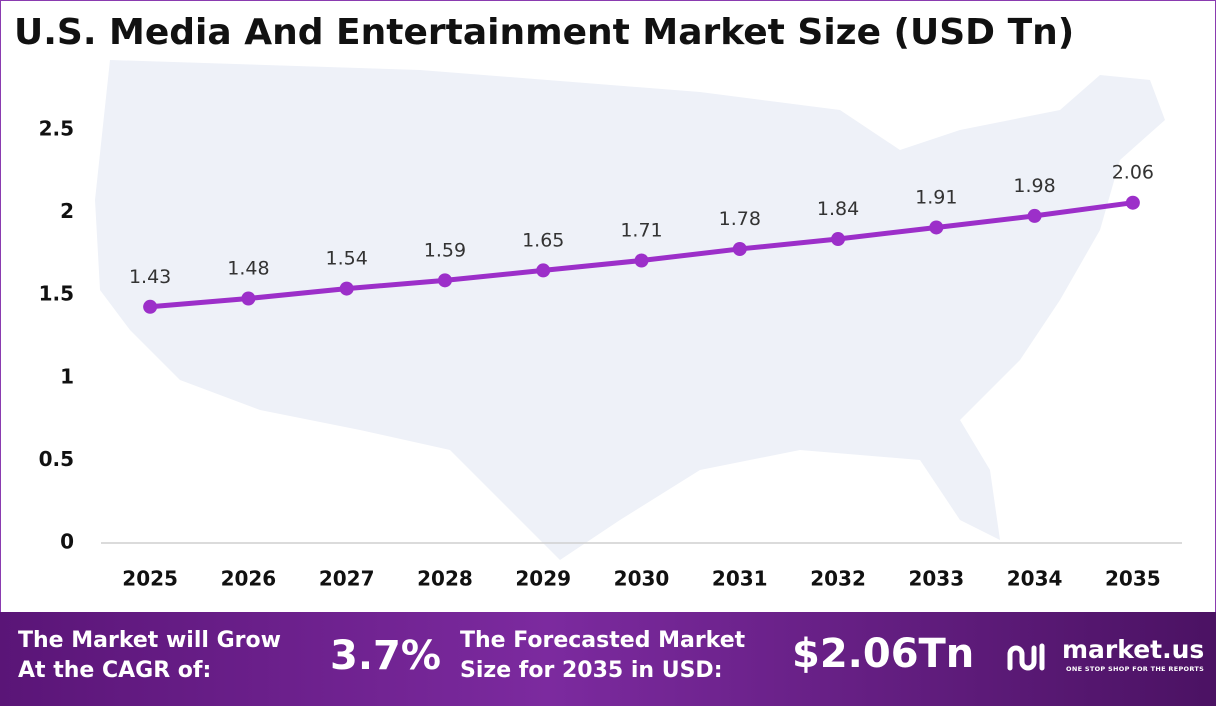 This screenshot has width=1216, height=706. I want to click on x-tick-label: 2035, so click(1133, 579).